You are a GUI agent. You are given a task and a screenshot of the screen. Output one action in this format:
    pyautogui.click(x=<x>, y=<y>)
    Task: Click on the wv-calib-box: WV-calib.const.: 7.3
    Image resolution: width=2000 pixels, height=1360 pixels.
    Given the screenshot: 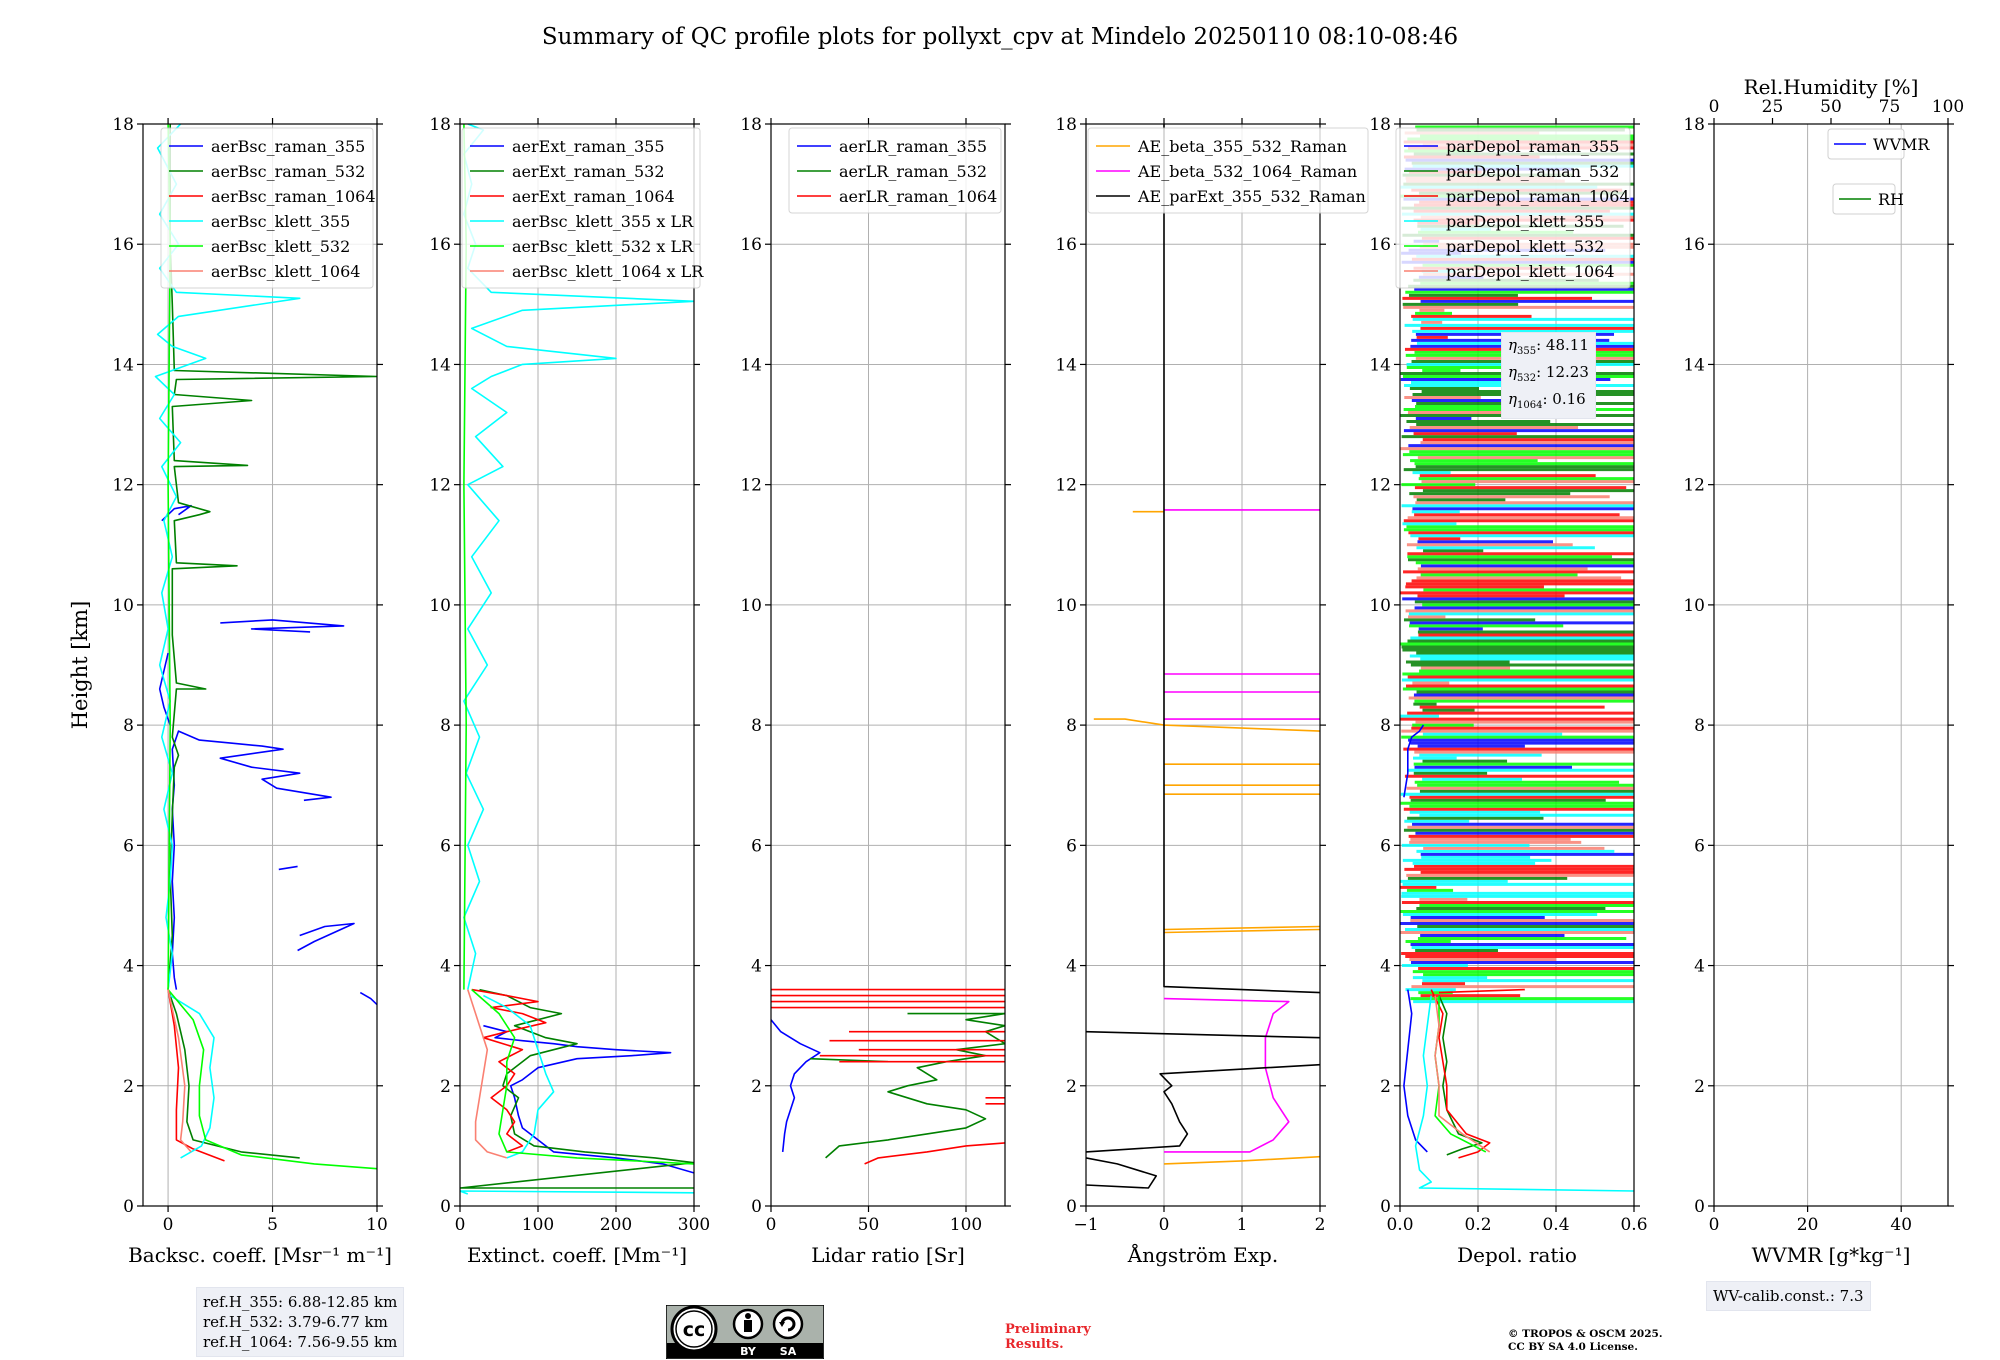 What is the action you would take?
    pyautogui.click(x=1788, y=1296)
    